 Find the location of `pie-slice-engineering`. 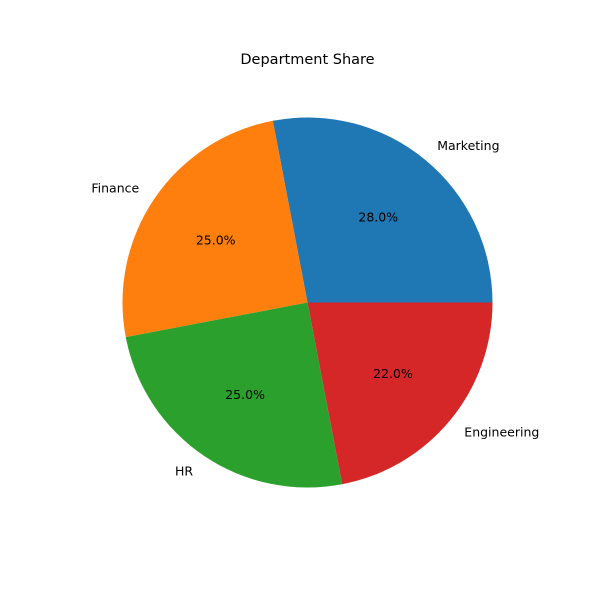

pie-slice-engineering is located at coordinates (400, 393).